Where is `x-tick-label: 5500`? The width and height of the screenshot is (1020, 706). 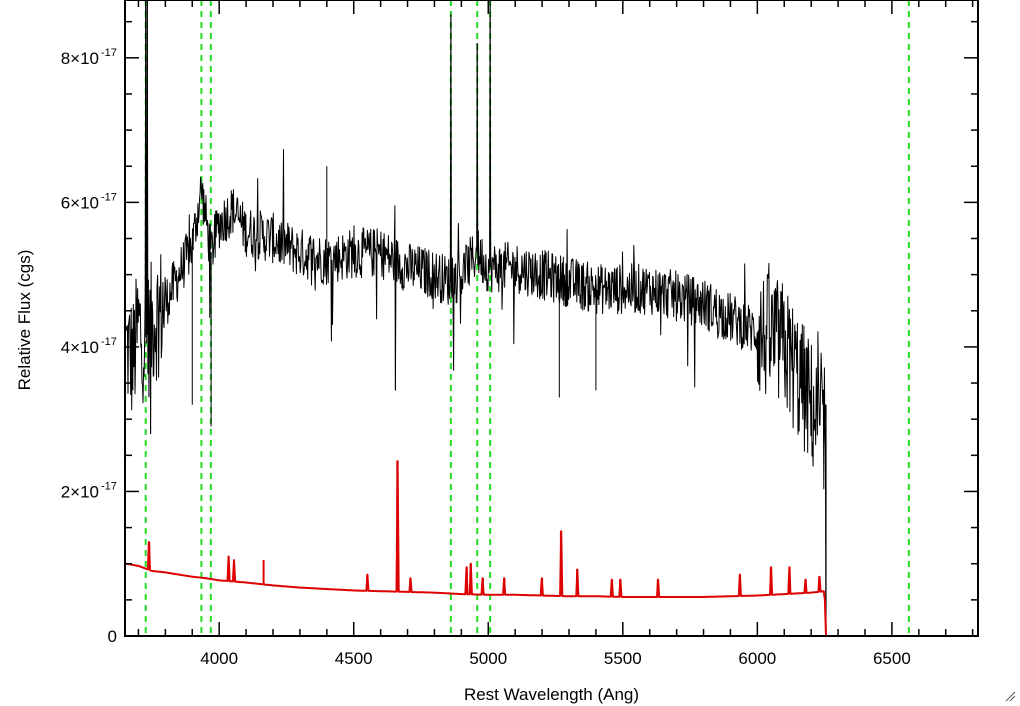
x-tick-label: 5500 is located at coordinates (623, 658).